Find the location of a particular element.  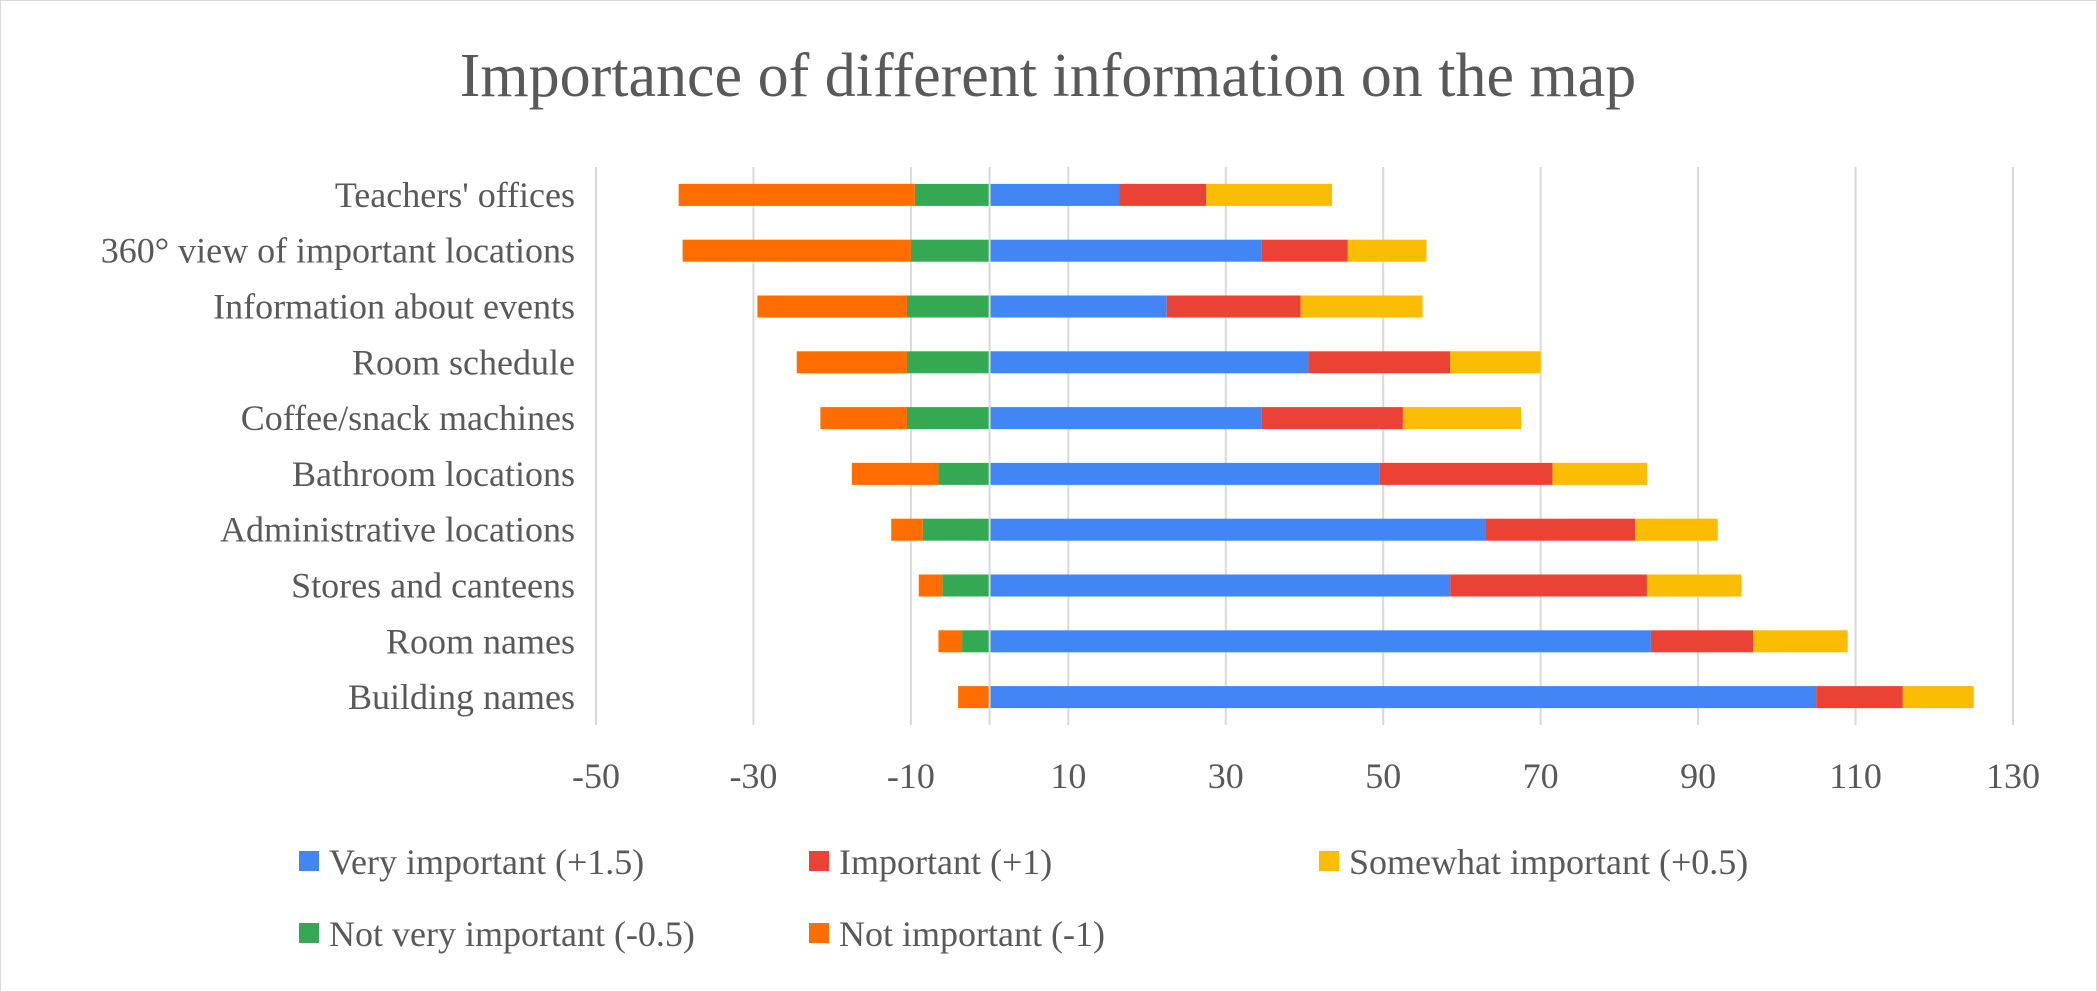

x-tick-label-8: 110 is located at coordinates (1855, 776).